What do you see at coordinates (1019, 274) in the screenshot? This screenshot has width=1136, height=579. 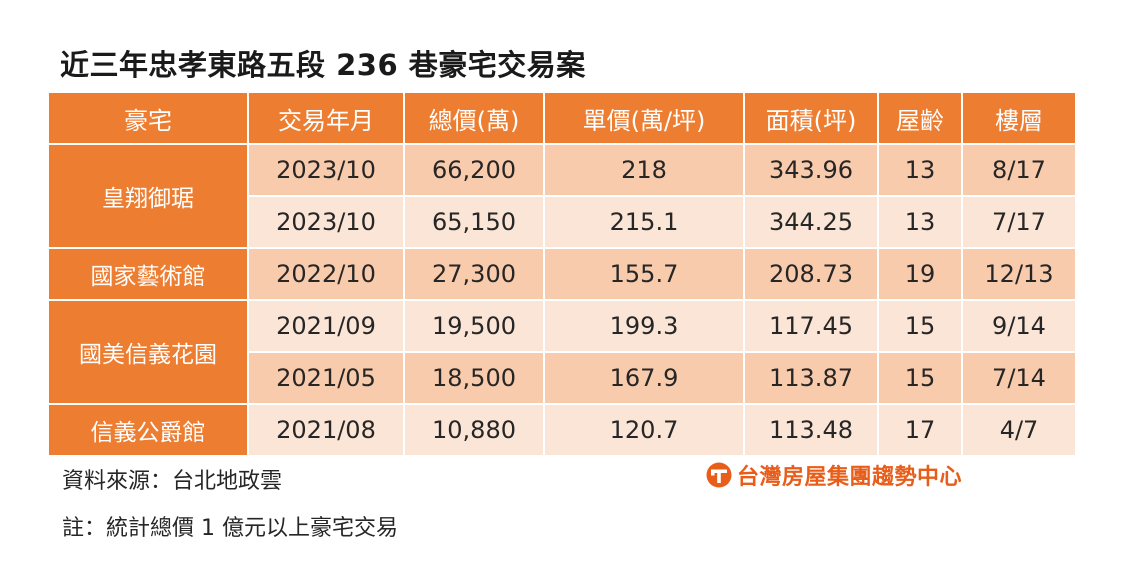 I see `cell-floor: 12/13` at bounding box center [1019, 274].